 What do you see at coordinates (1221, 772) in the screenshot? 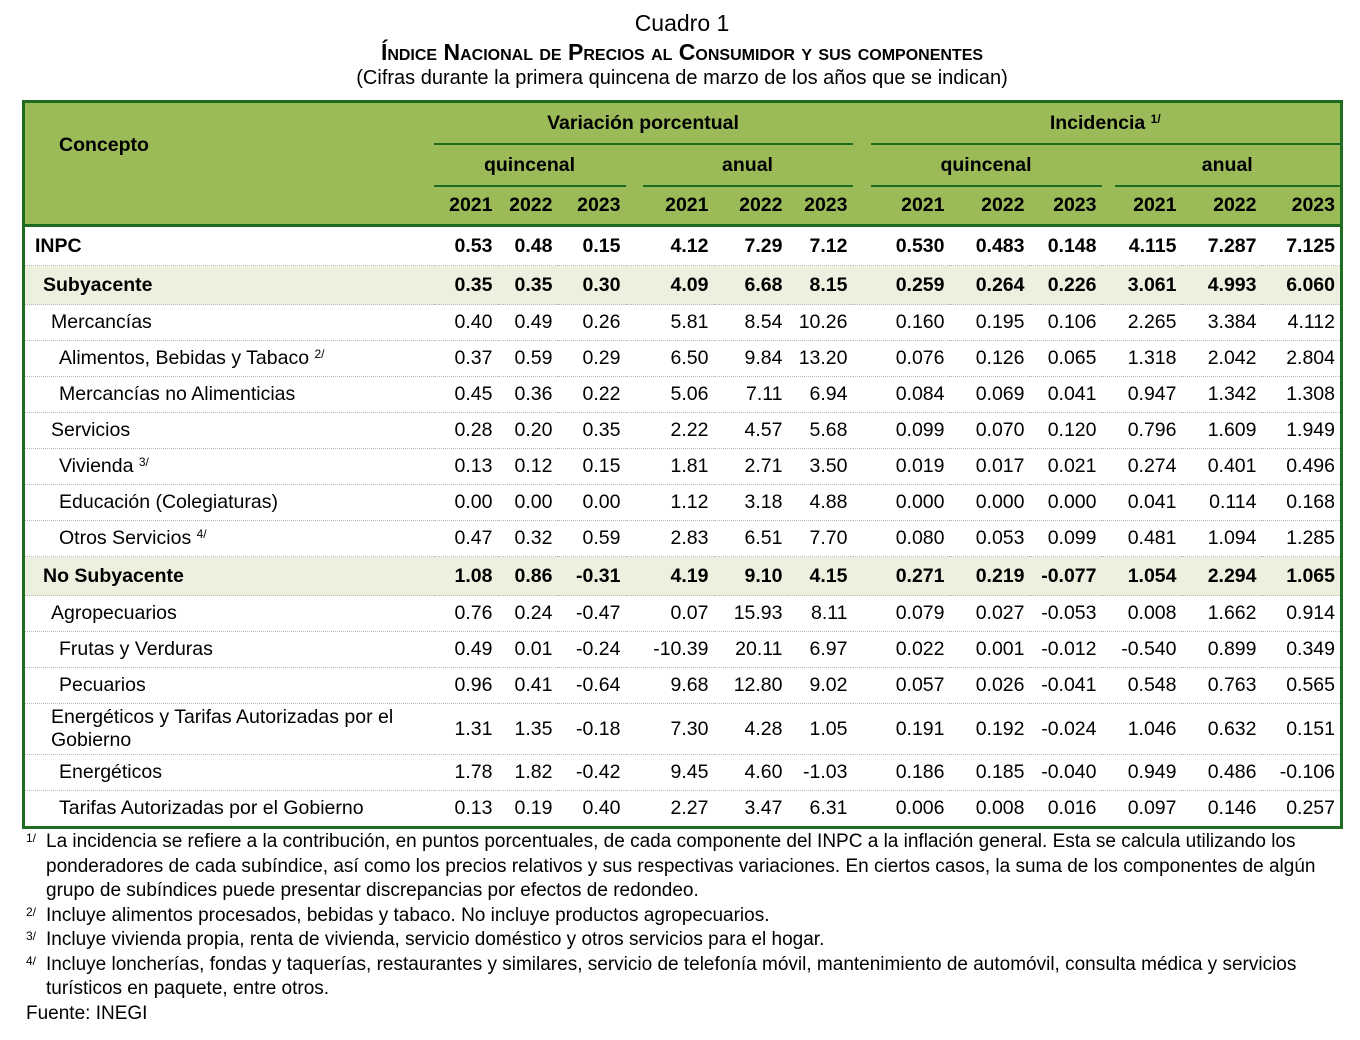
I see `value-cell: 0.486` at bounding box center [1221, 772].